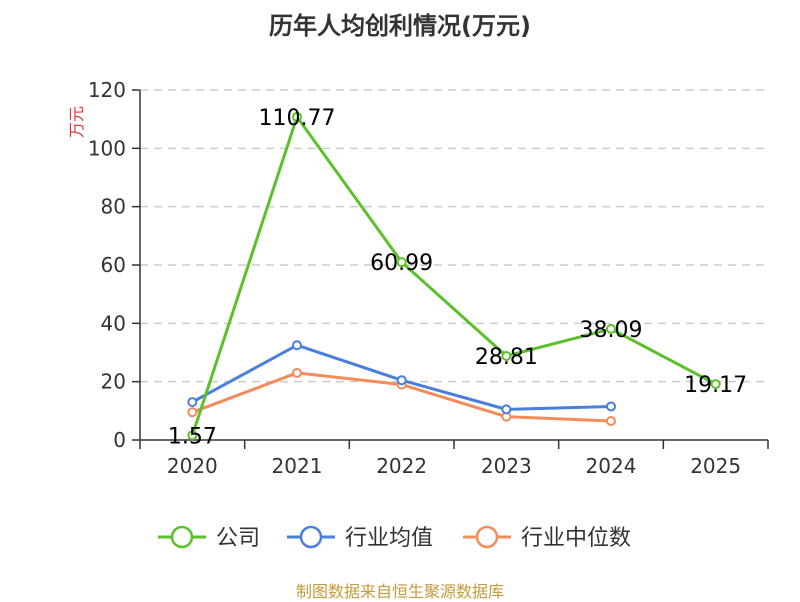 The height and width of the screenshot is (602, 800). I want to click on y-tick-label: 100, so click(107, 148).